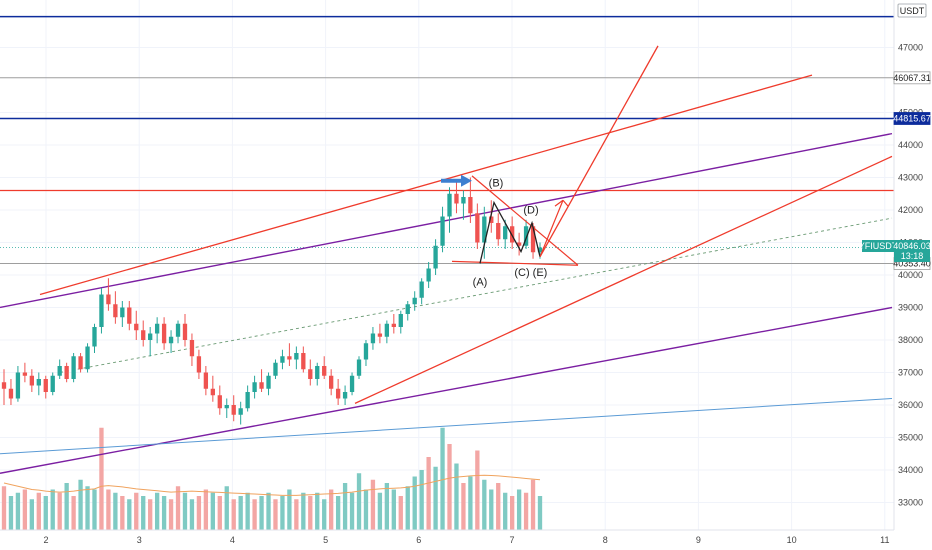 The image size is (932, 550). I want to click on price-tag-label: 40353.40, so click(912, 264).